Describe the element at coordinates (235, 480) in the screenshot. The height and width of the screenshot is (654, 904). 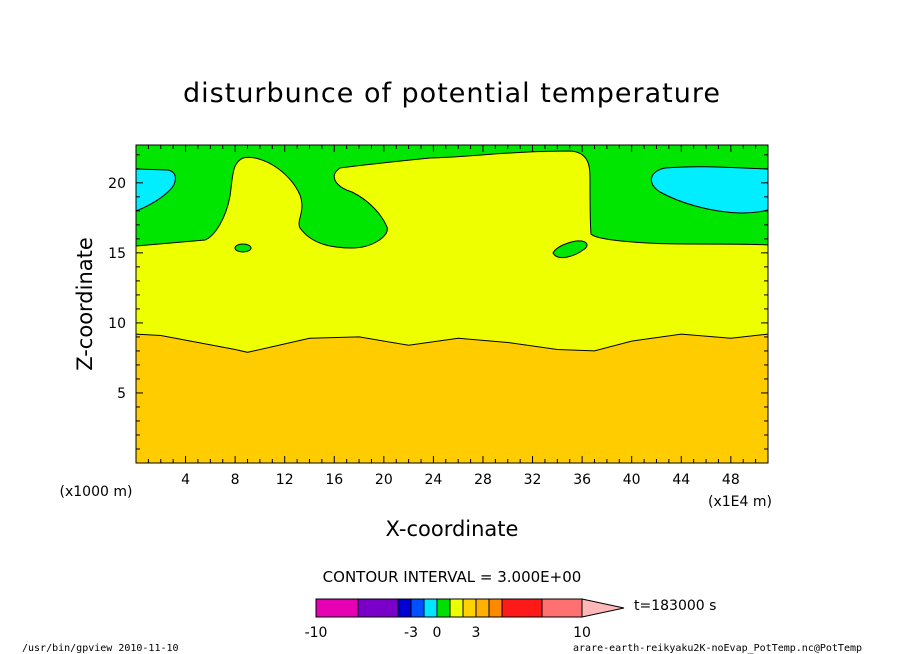
I see `x-tick-label: 8` at that location.